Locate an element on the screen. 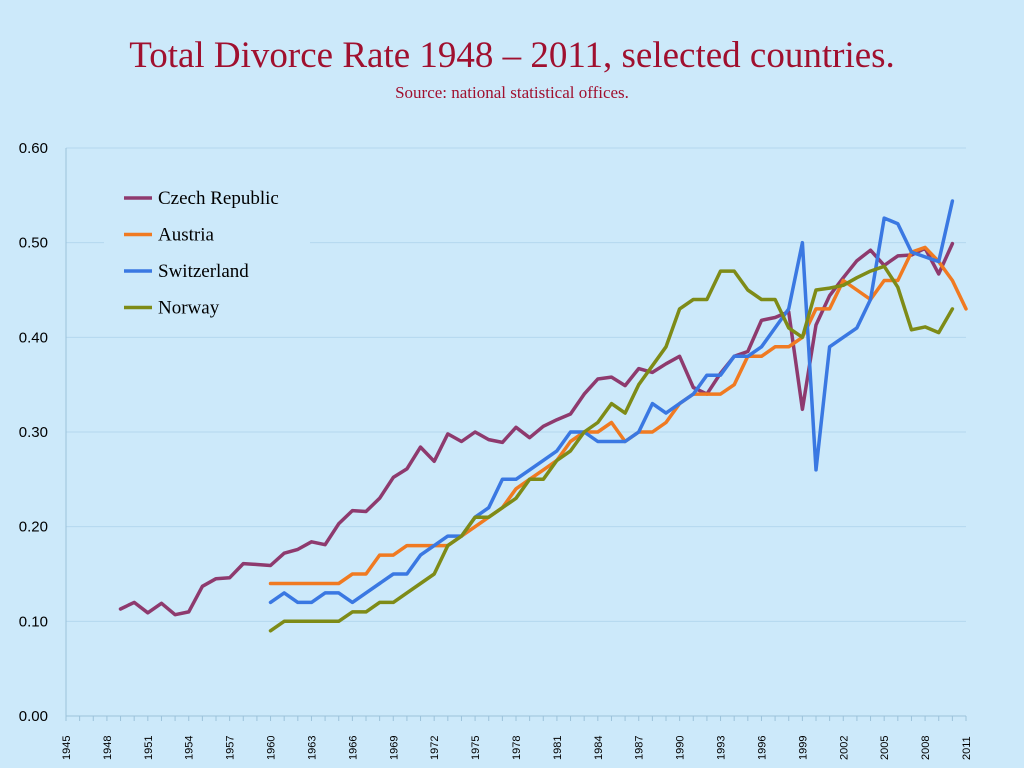 This screenshot has height=768, width=1024. x-tick-label: 1978 is located at coordinates (517, 748).